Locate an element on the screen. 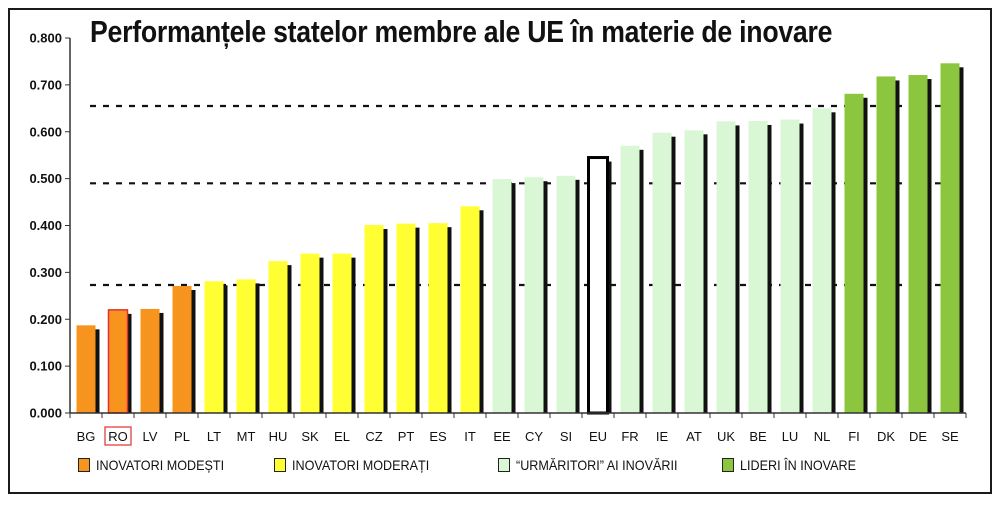 The image size is (1000, 505). x-tick-label-ro: RO is located at coordinates (118, 436).